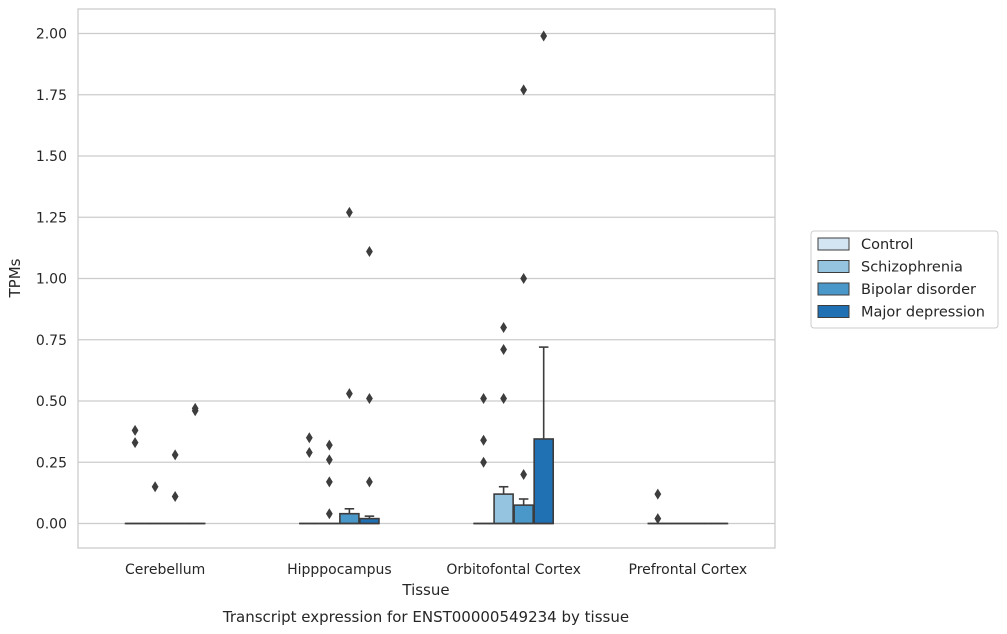 The image size is (1007, 634). Describe the element at coordinates (165, 570) in the screenshot. I see `x-tick-label: Cerebellum` at that location.